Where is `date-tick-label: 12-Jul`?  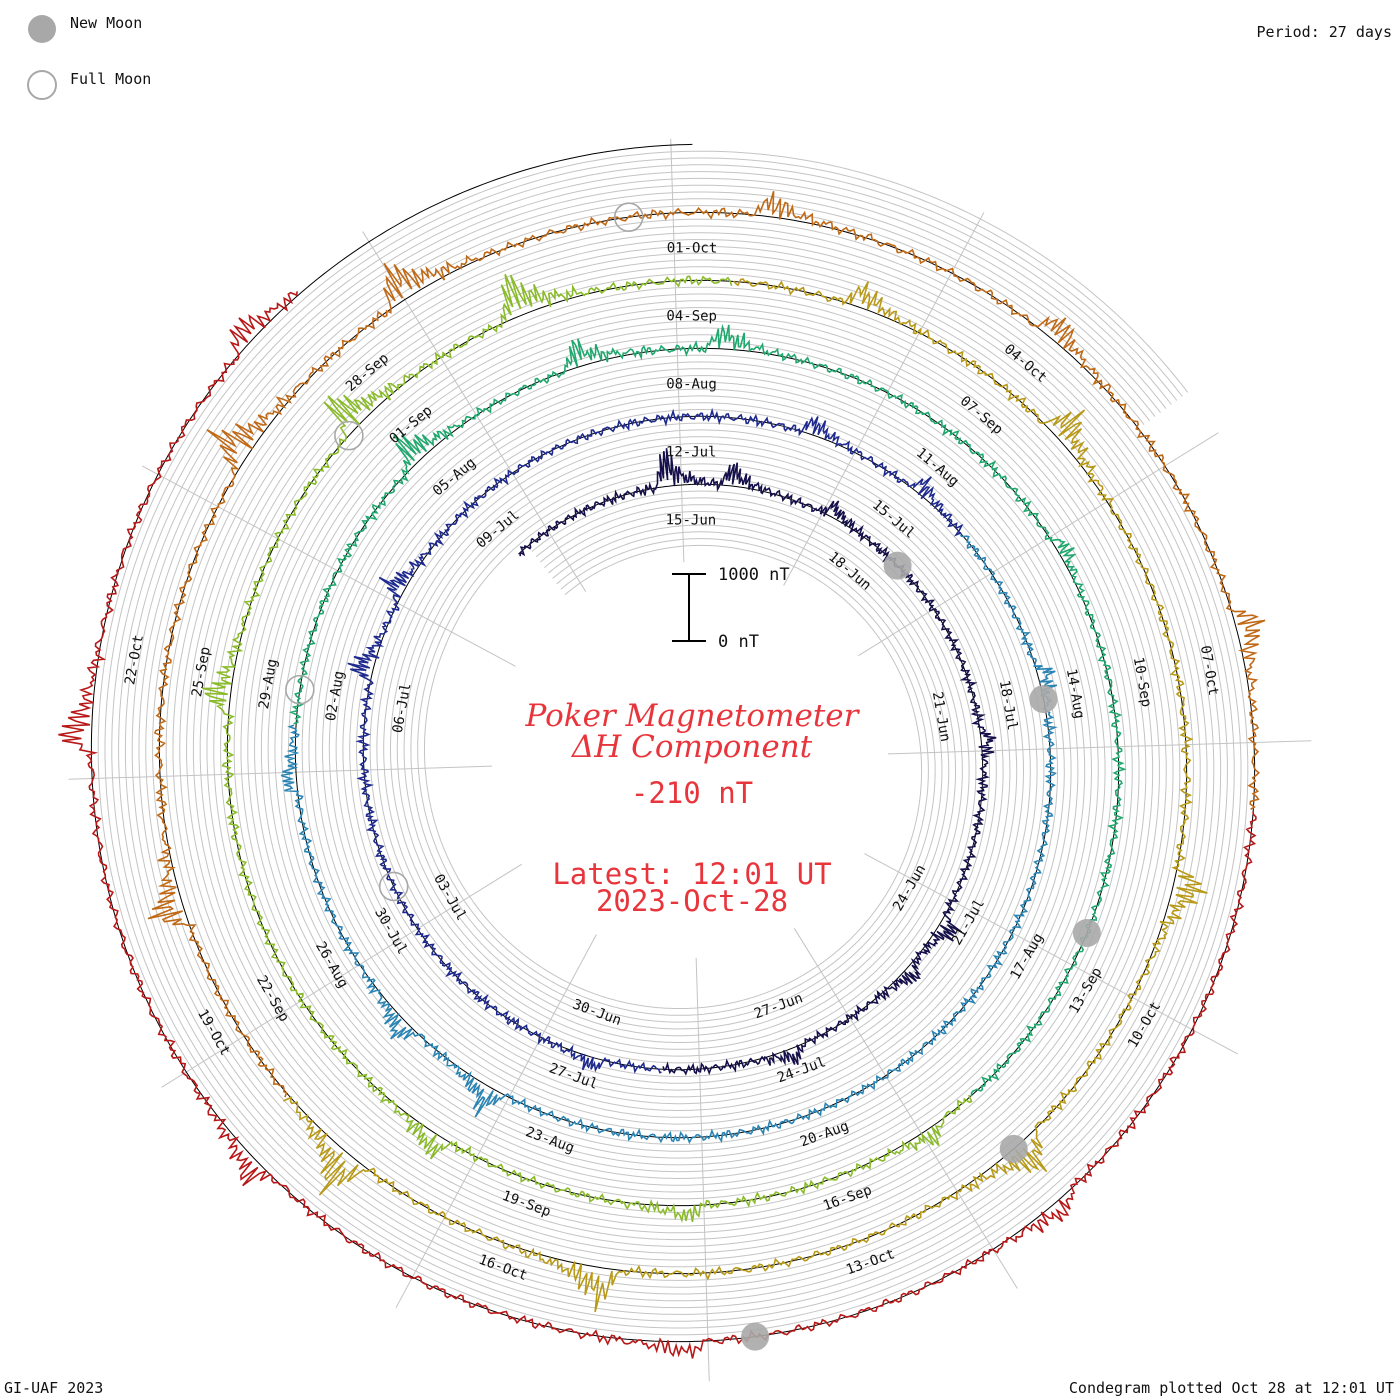
date-tick-label: 12-Jul is located at coordinates (691, 452).